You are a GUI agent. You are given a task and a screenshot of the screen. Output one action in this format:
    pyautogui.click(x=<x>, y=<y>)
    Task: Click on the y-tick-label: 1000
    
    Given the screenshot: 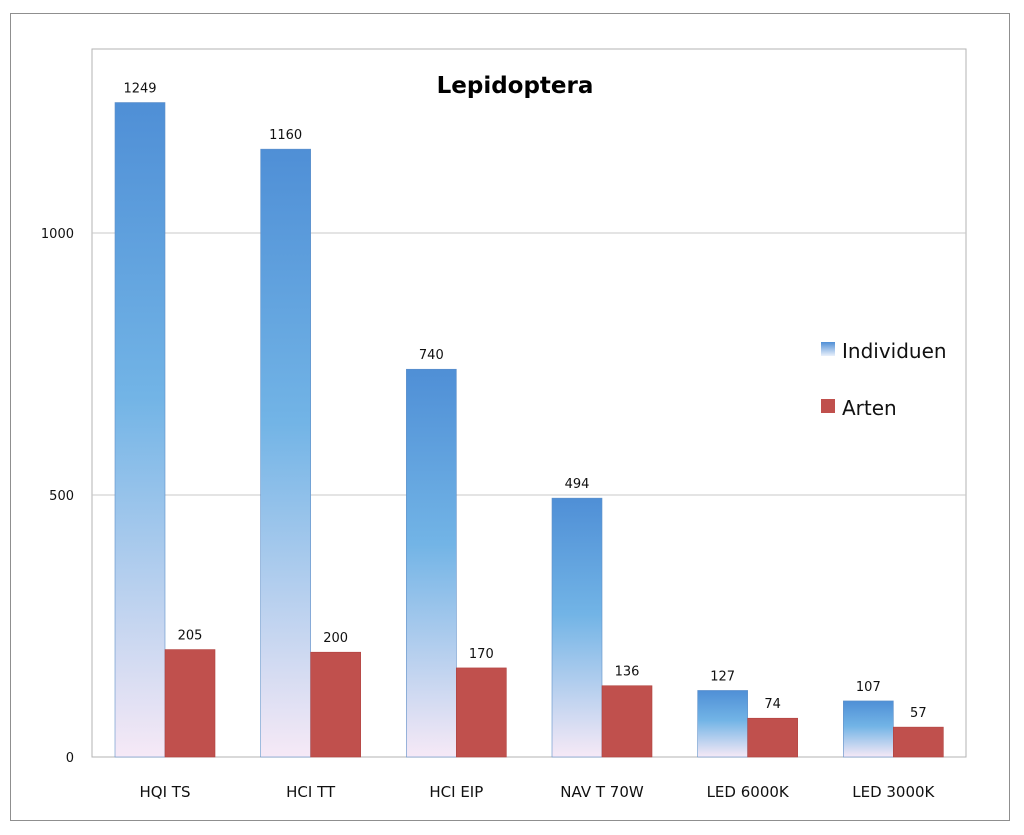 What is the action you would take?
    pyautogui.click(x=57, y=234)
    